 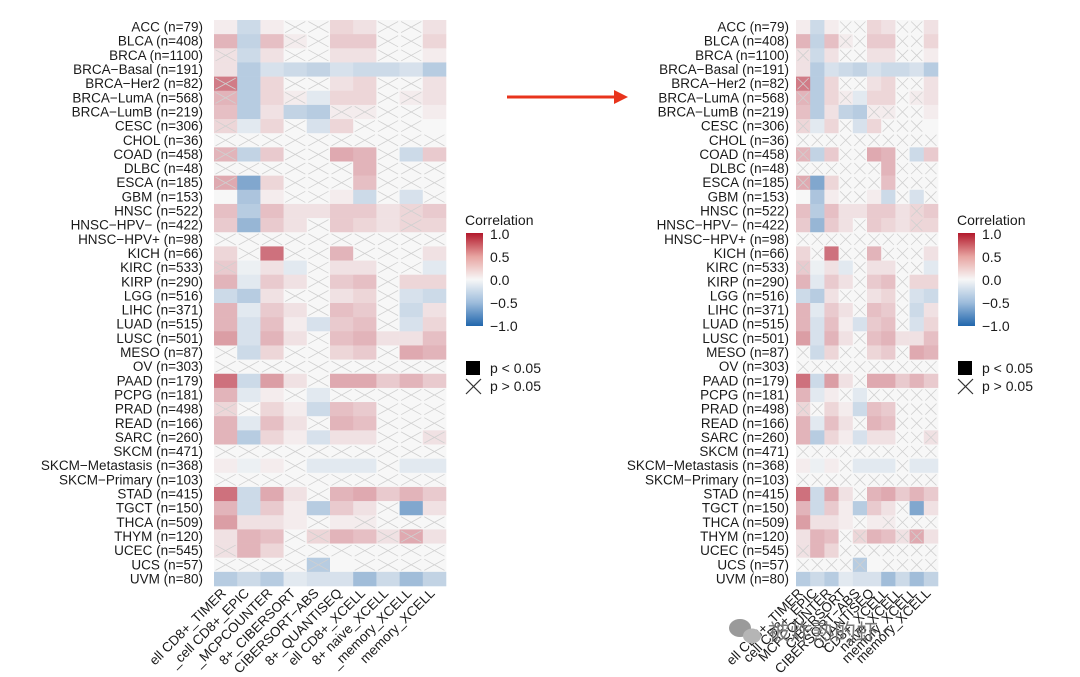 I want to click on row-label: KIRP (n=290), so click(x=162, y=281).